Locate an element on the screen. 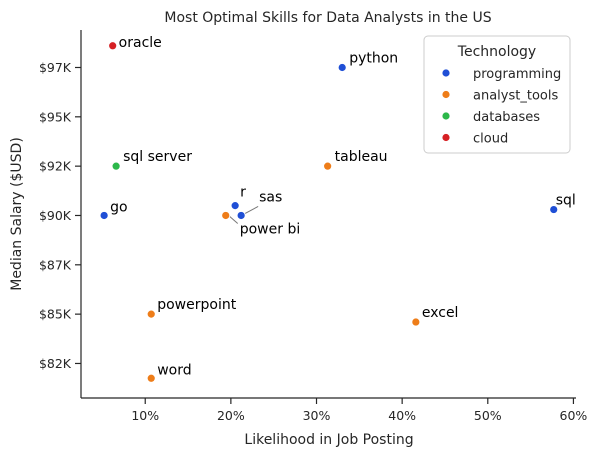  legend-label-analyst-tools: analyst_tools is located at coordinates (515, 96).